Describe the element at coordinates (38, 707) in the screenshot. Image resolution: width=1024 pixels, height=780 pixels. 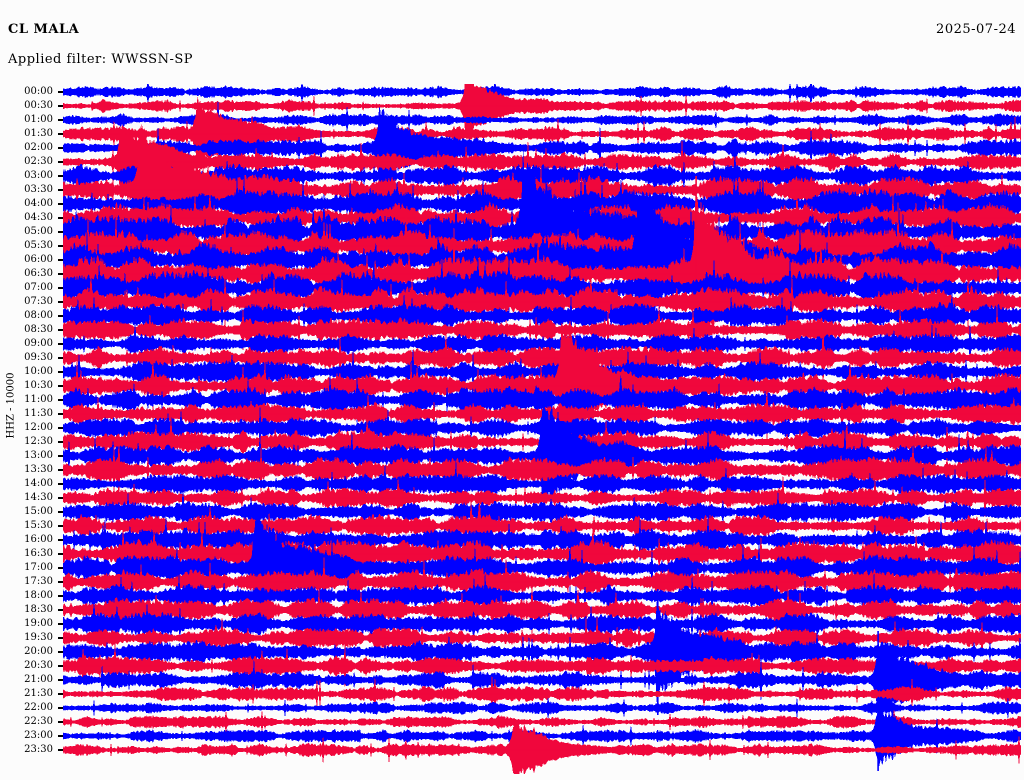
I see `time-tick-label: 22:00` at that location.